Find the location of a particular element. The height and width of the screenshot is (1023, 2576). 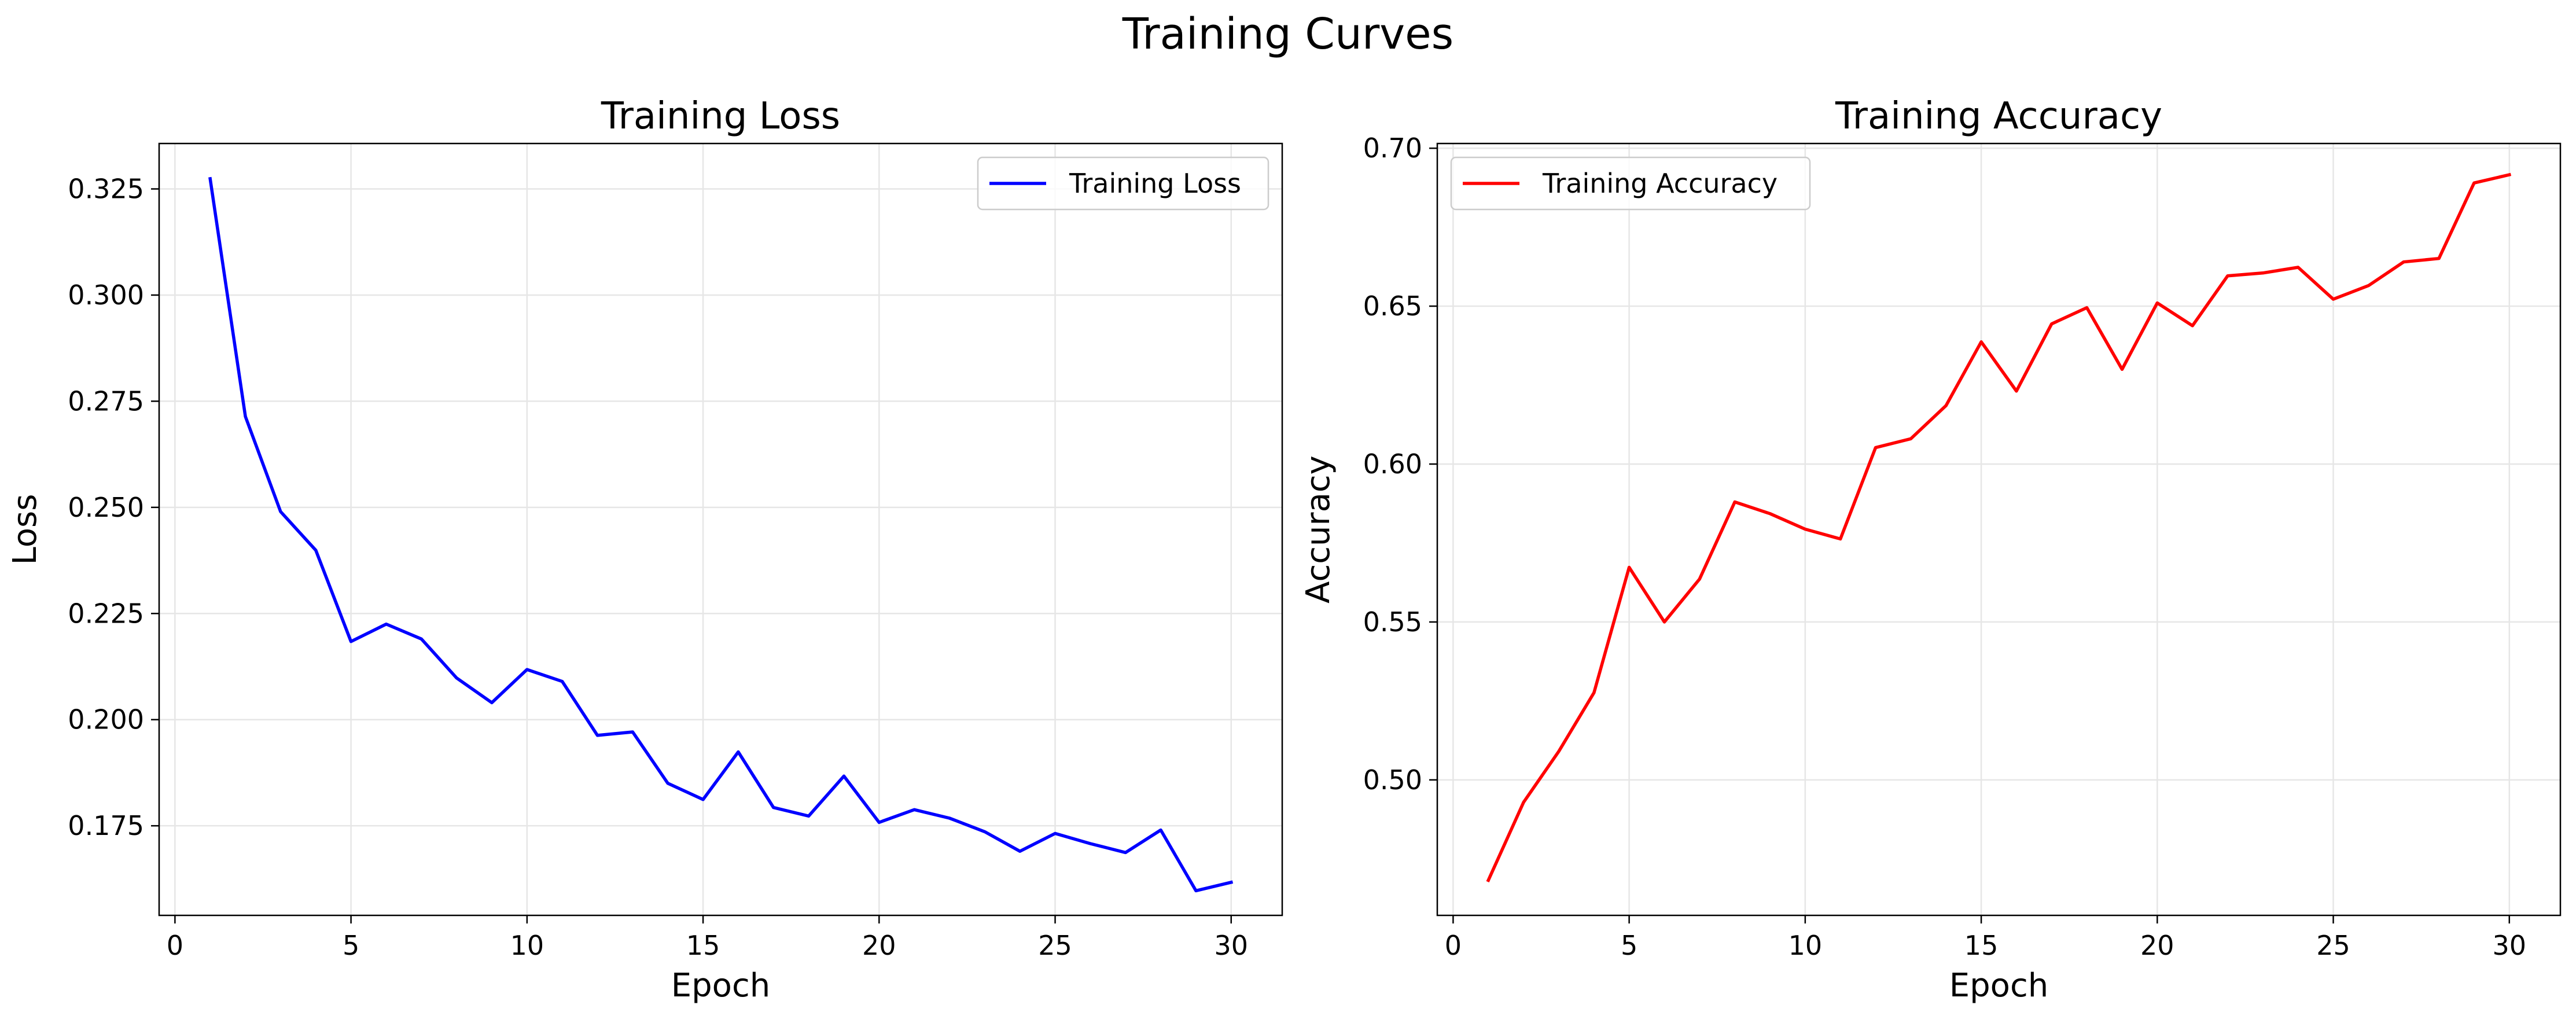

y-tick-label: 0.50 is located at coordinates (1392, 780).